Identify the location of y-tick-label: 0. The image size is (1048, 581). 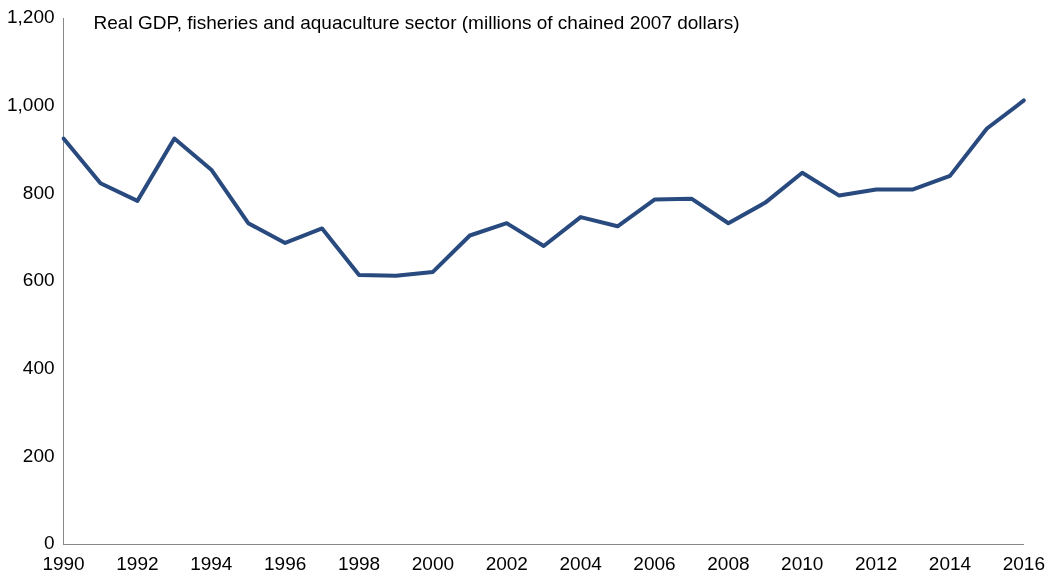
(49, 543).